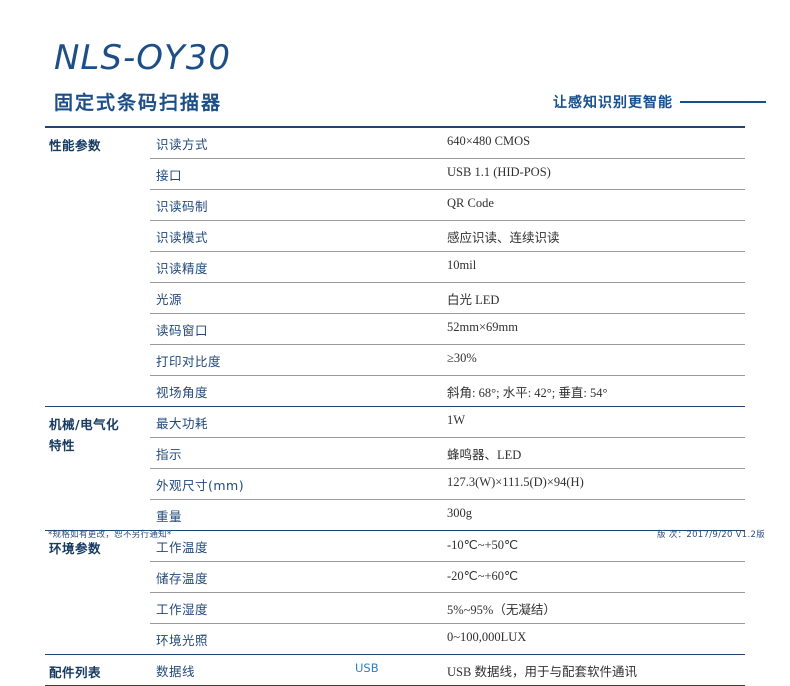  What do you see at coordinates (84, 424) in the screenshot?
I see `section-category-line1: 机械/电气化` at bounding box center [84, 424].